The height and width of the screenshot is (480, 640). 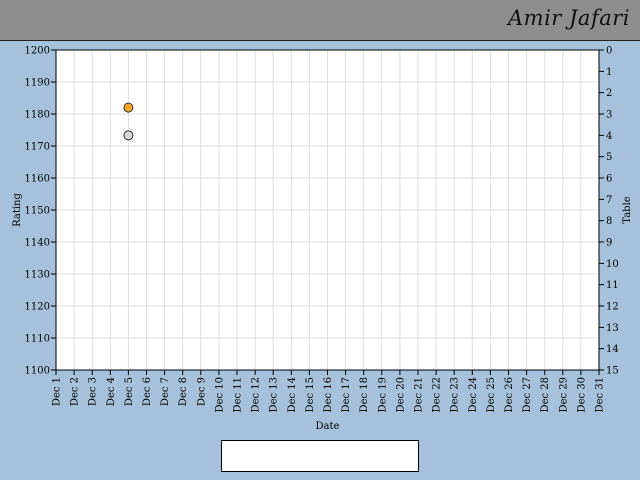 What do you see at coordinates (256, 394) in the screenshot?
I see `x-tick-label: Dec 12` at bounding box center [256, 394].